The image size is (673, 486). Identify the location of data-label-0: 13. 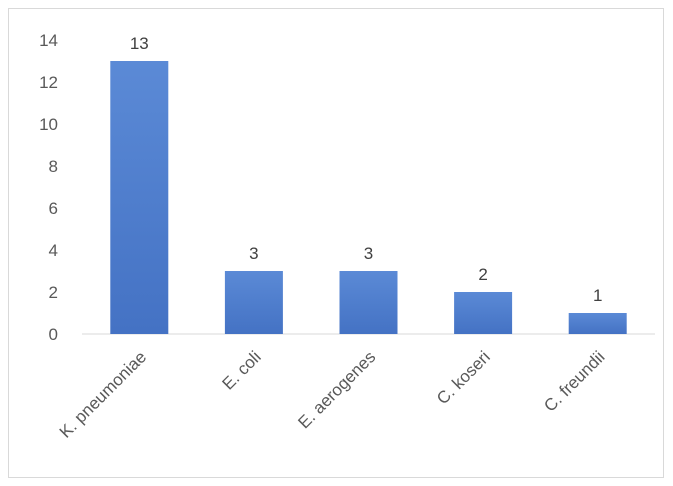
(139, 43).